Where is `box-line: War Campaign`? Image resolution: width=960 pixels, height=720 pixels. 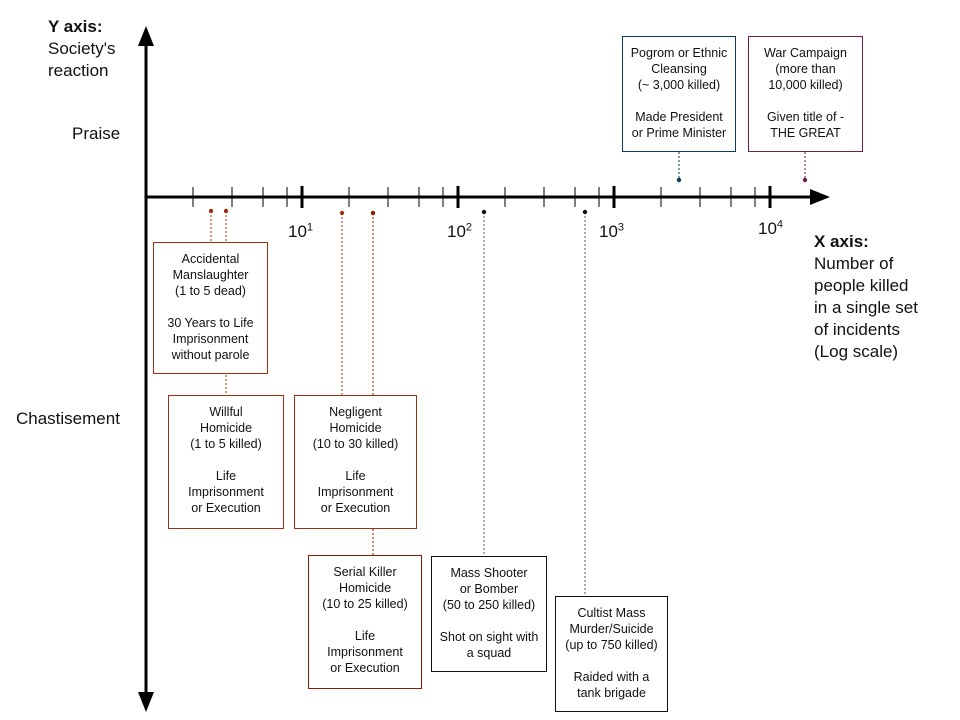 box-line: War Campaign is located at coordinates (805, 53).